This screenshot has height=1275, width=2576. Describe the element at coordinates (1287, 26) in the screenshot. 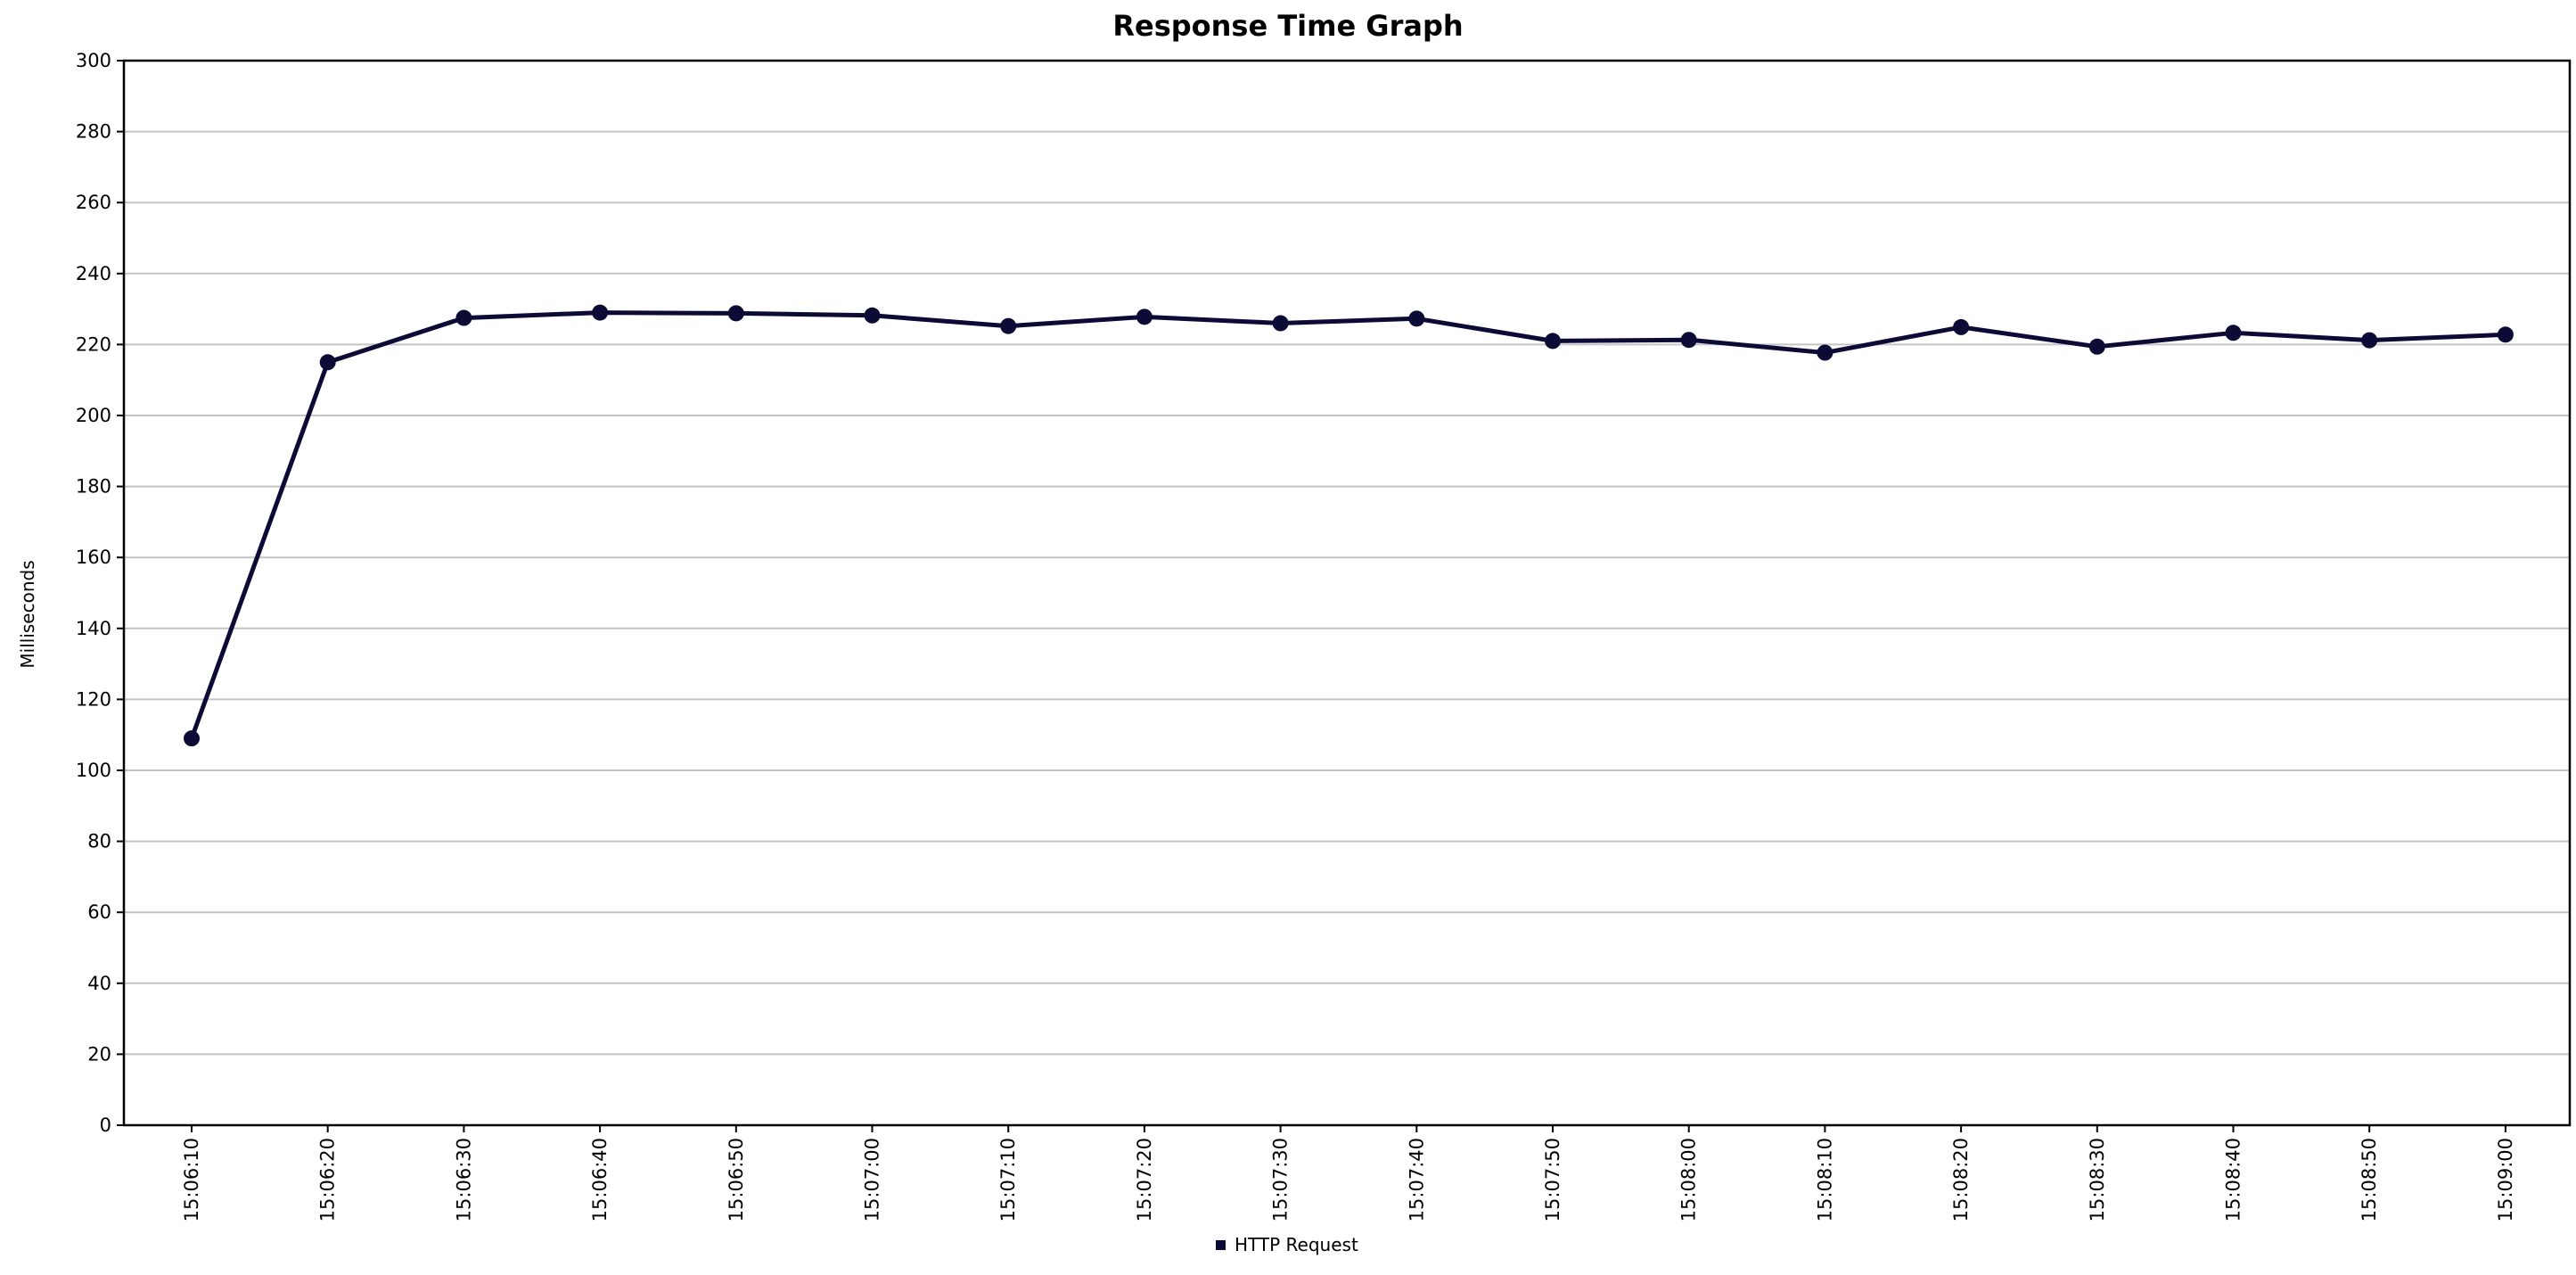

I see `chart-title: Response Time Graph` at that location.